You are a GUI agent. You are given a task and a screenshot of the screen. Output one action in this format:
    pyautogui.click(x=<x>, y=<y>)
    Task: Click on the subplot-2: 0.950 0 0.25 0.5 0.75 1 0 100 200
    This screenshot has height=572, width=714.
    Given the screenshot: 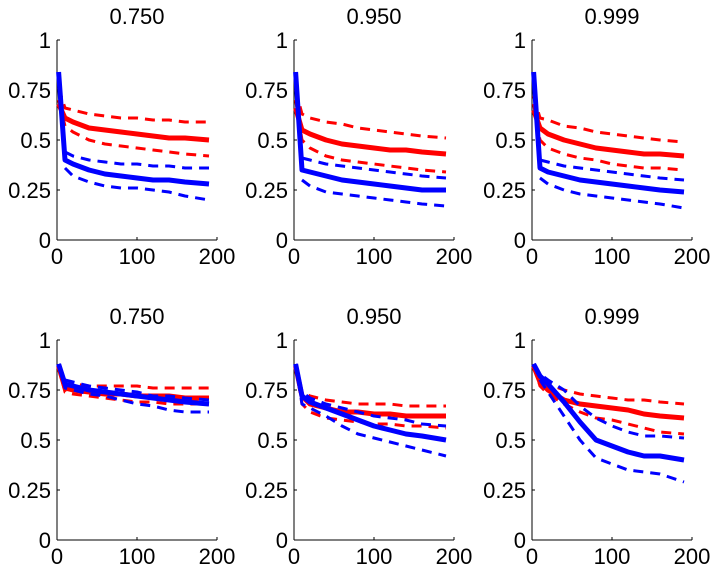 What is the action you would take?
    pyautogui.click(x=358, y=136)
    